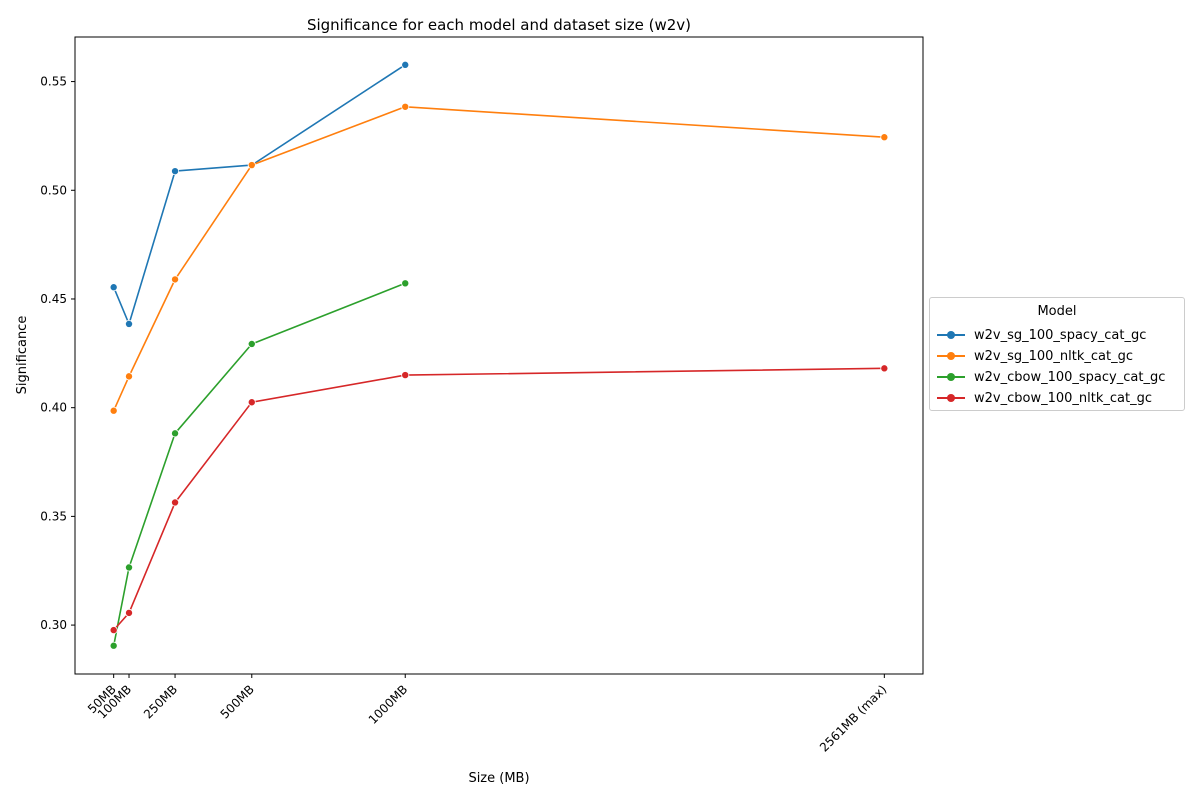  I want to click on legend-entry: w2v_sg_100_spacy_cat_gc, so click(1041, 335).